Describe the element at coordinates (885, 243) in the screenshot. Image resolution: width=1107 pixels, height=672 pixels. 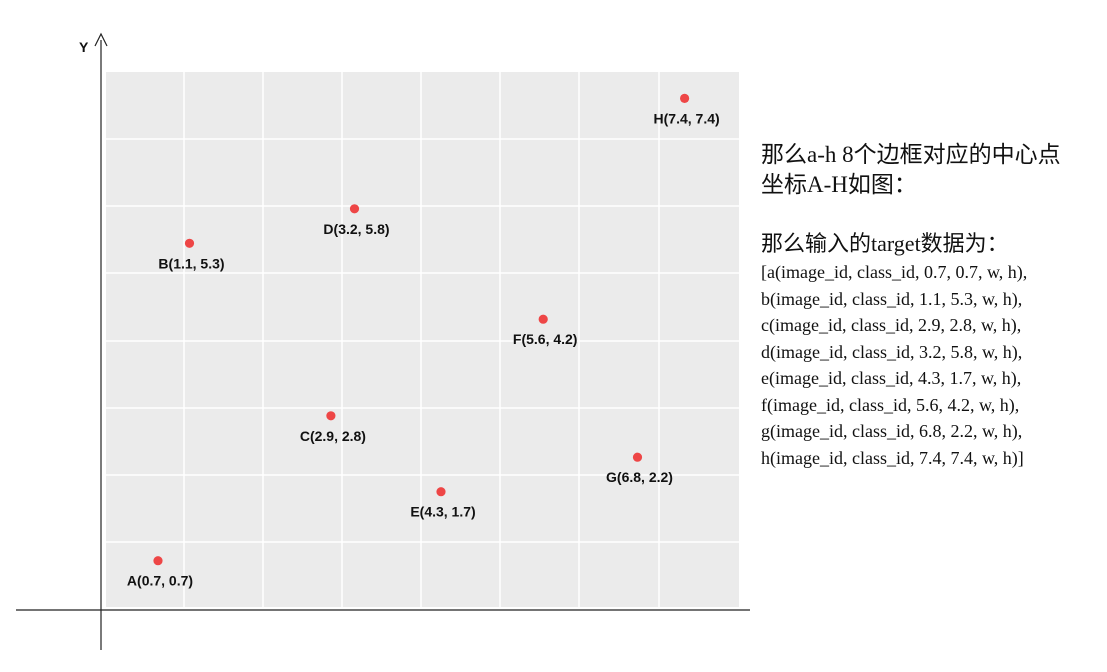
I see `target-heading: 那么输入的target数据为：` at that location.